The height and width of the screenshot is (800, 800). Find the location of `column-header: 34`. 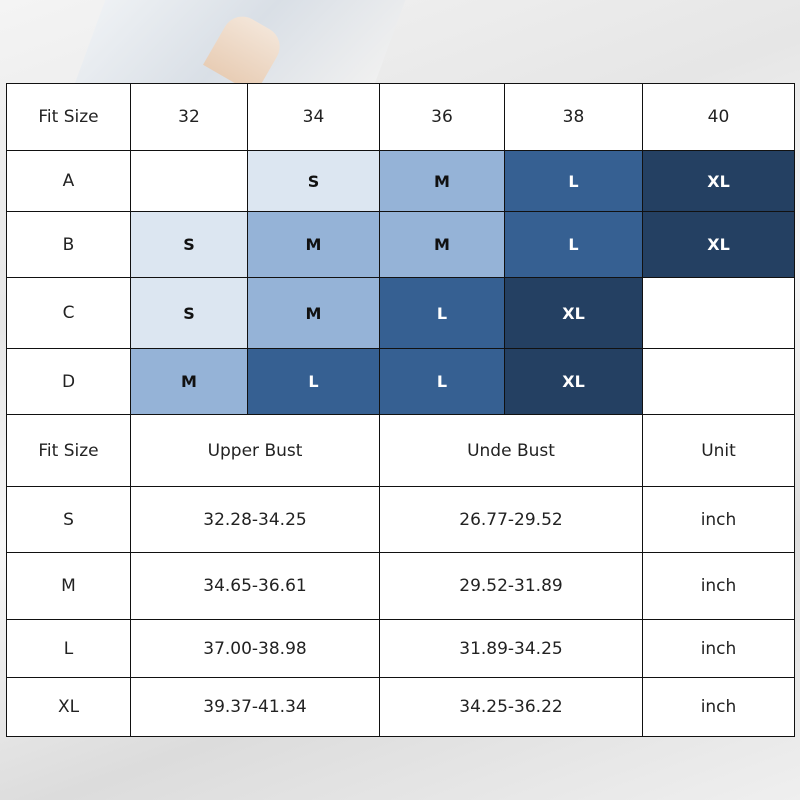

column-header: 34 is located at coordinates (313, 117).